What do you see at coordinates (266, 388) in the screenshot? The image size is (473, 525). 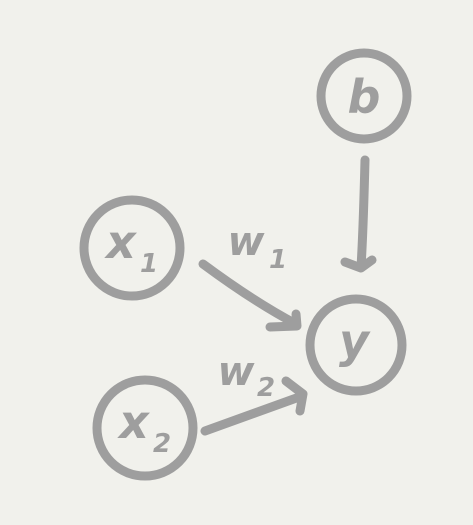 I see `edge-w2-subscript: 2` at bounding box center [266, 388].